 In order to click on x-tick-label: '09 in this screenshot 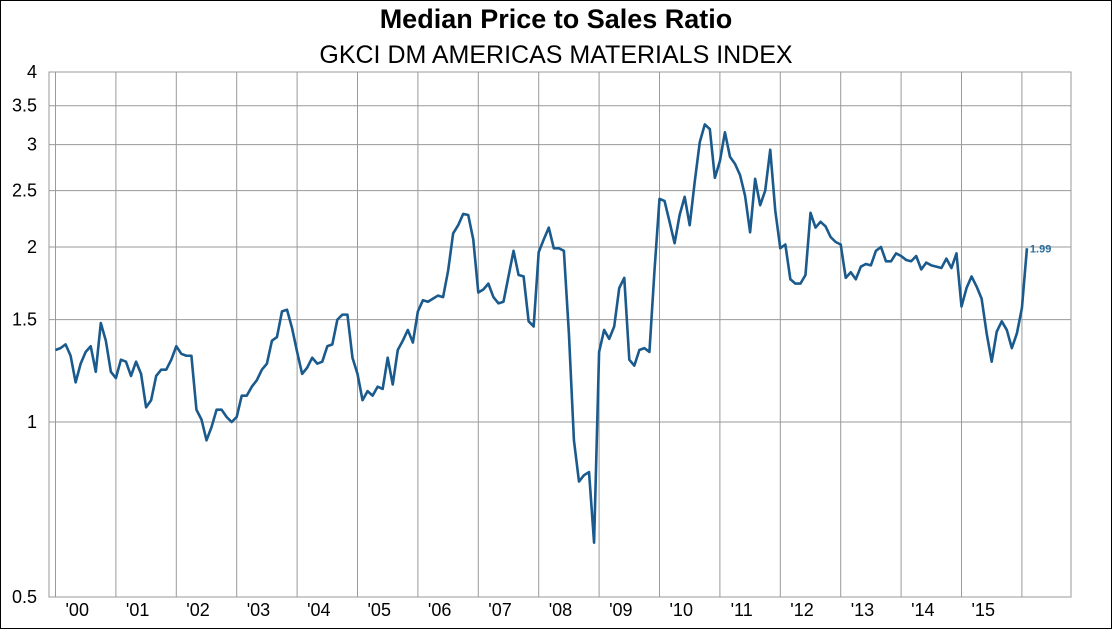, I will do `click(620, 610)`.